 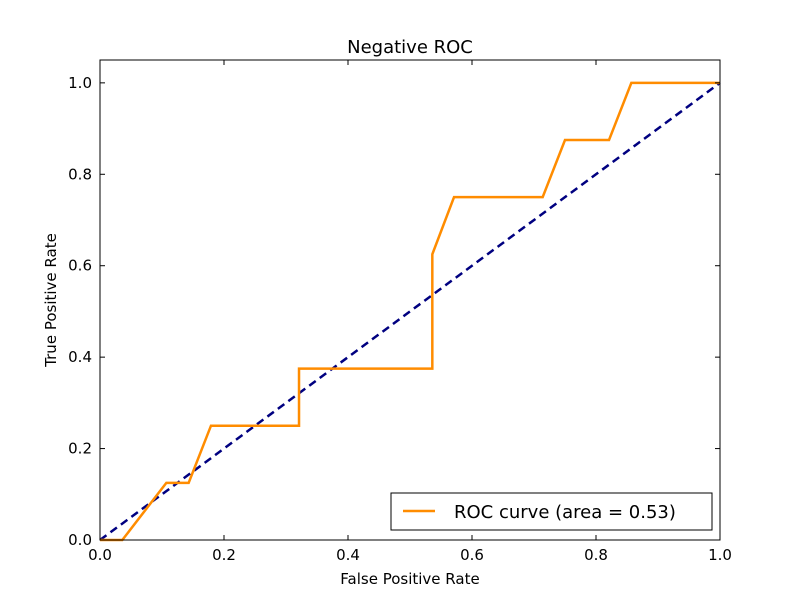 What do you see at coordinates (80, 174) in the screenshot?
I see `y-tick-label: 0.8` at bounding box center [80, 174].